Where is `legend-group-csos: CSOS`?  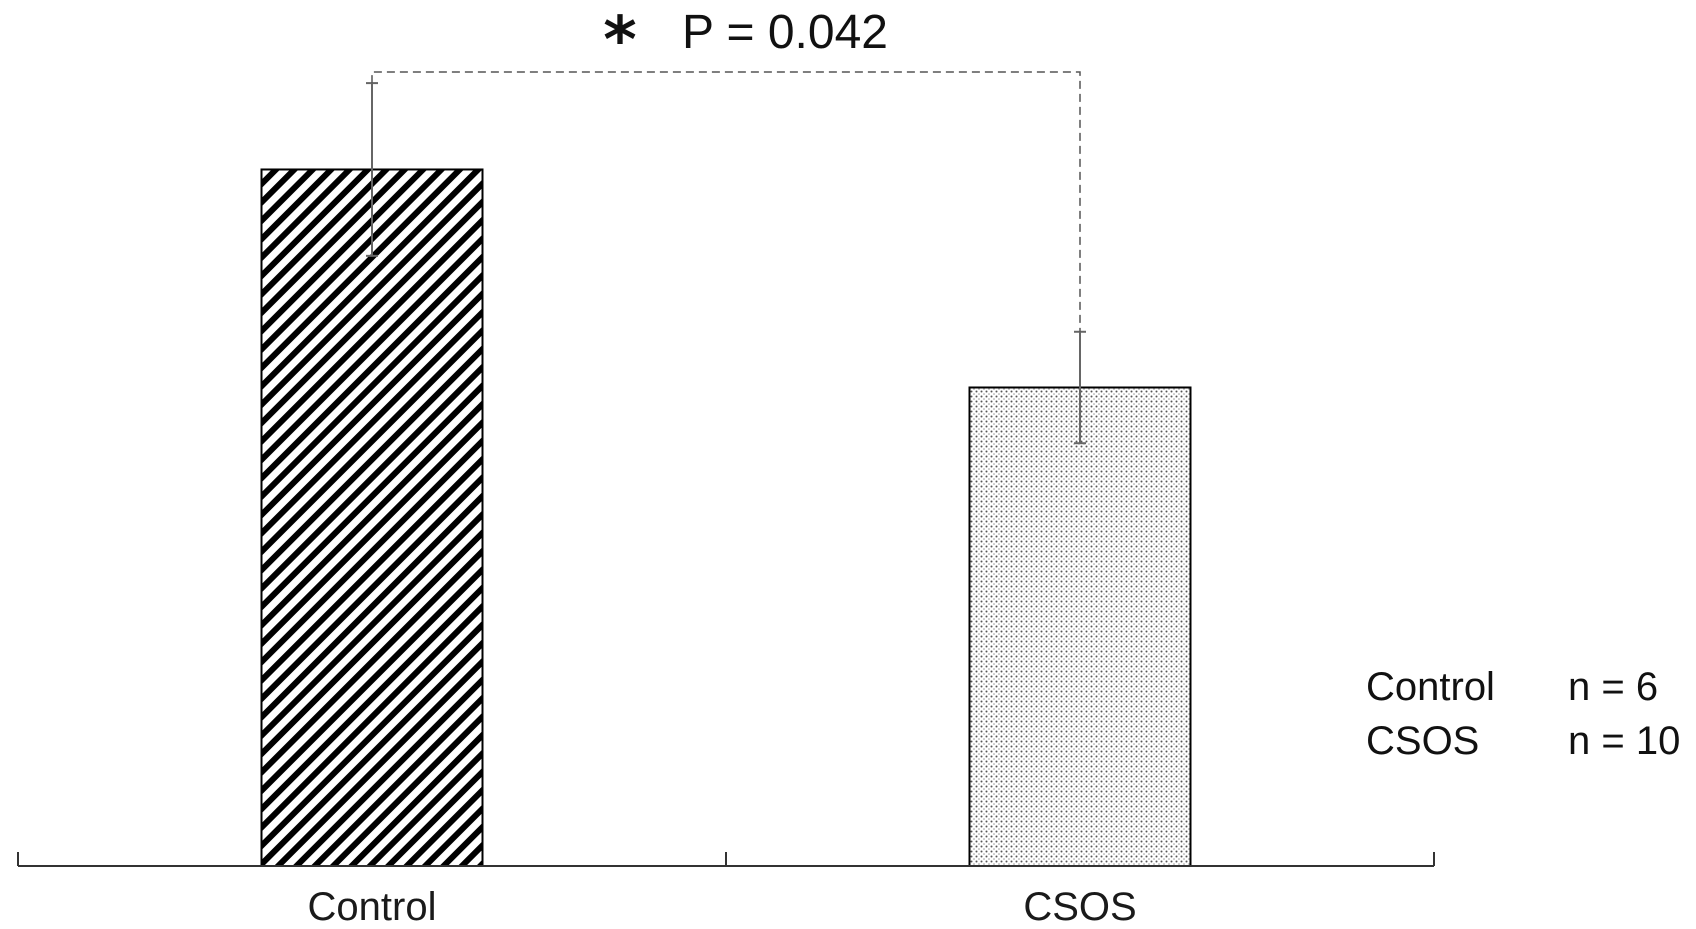 legend-group-csos: CSOS is located at coordinates (1422, 741).